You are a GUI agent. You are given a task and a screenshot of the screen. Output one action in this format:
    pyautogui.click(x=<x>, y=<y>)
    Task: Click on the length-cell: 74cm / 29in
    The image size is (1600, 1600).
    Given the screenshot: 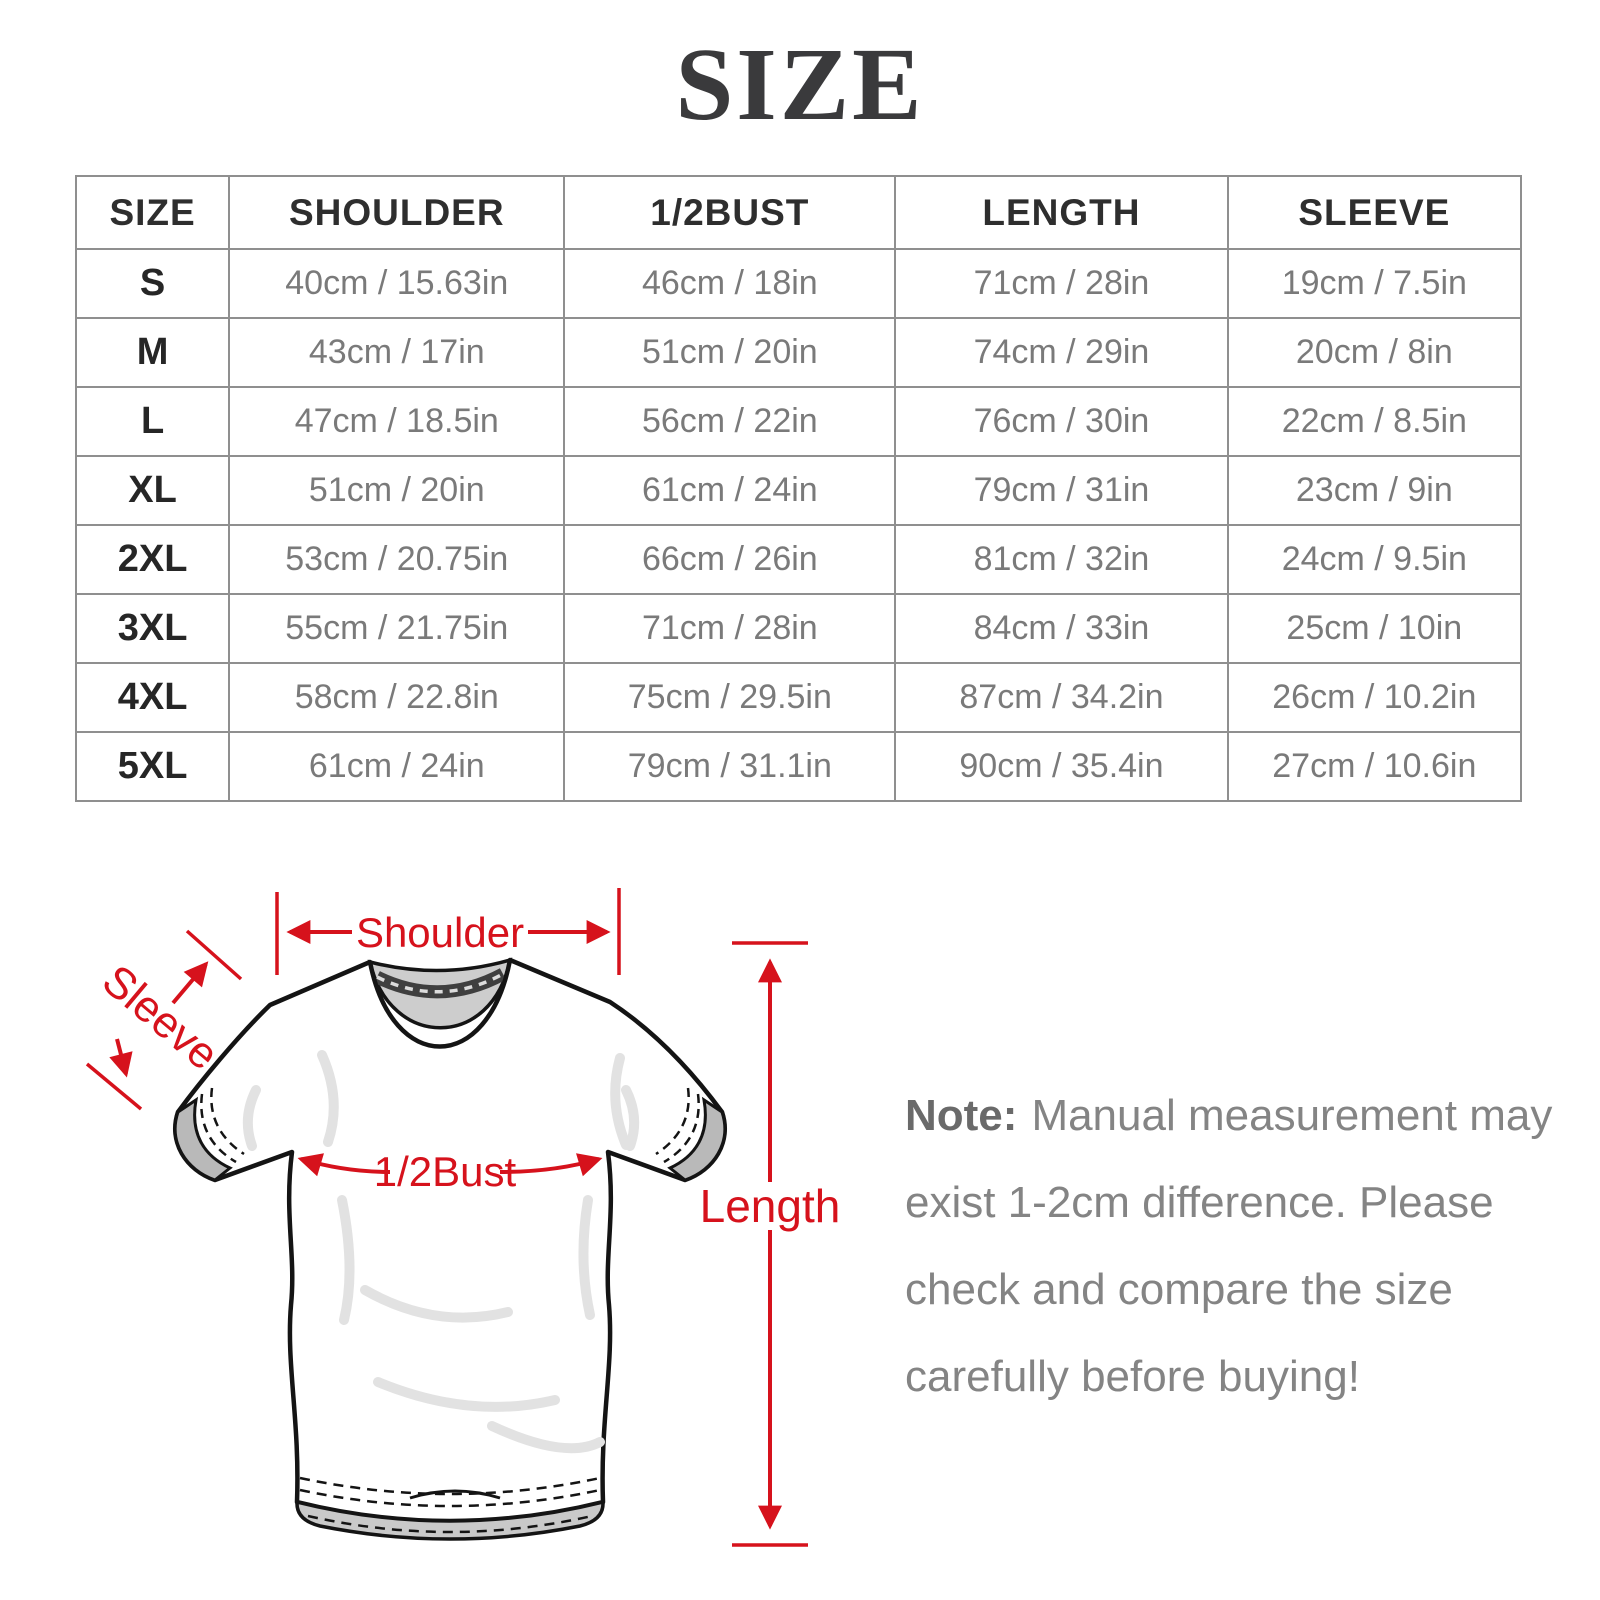 What is the action you would take?
    pyautogui.click(x=1061, y=352)
    